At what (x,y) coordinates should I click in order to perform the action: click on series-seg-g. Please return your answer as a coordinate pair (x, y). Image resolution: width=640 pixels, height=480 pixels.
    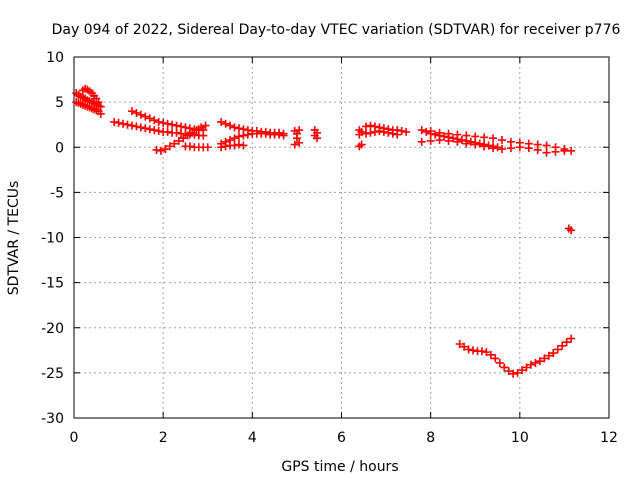
    Looking at the image, I should click on (196, 147).